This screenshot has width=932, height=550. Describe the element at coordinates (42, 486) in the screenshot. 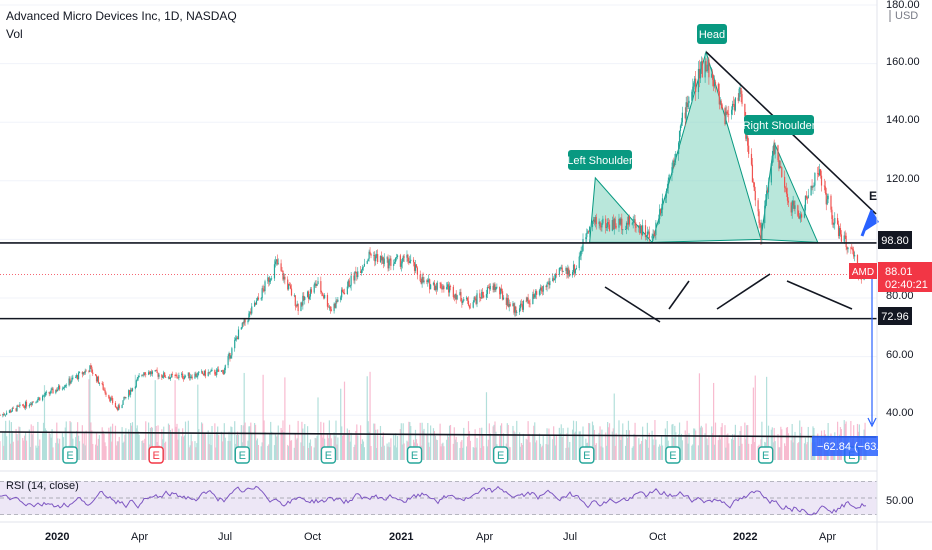

I see `rsi-label: RSI (14, close)` at that location.